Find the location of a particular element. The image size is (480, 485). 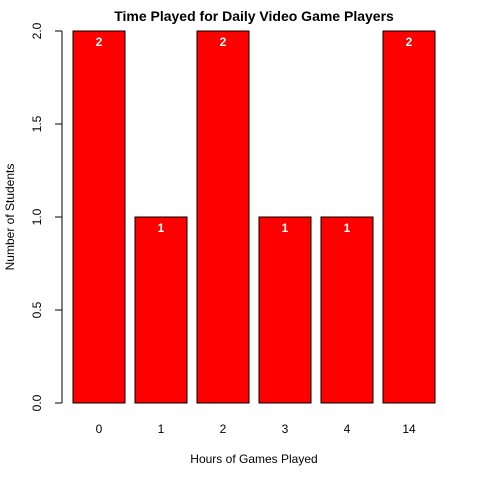

x-tick-labels: 0 1 2 3 4 14 is located at coordinates (256, 429).